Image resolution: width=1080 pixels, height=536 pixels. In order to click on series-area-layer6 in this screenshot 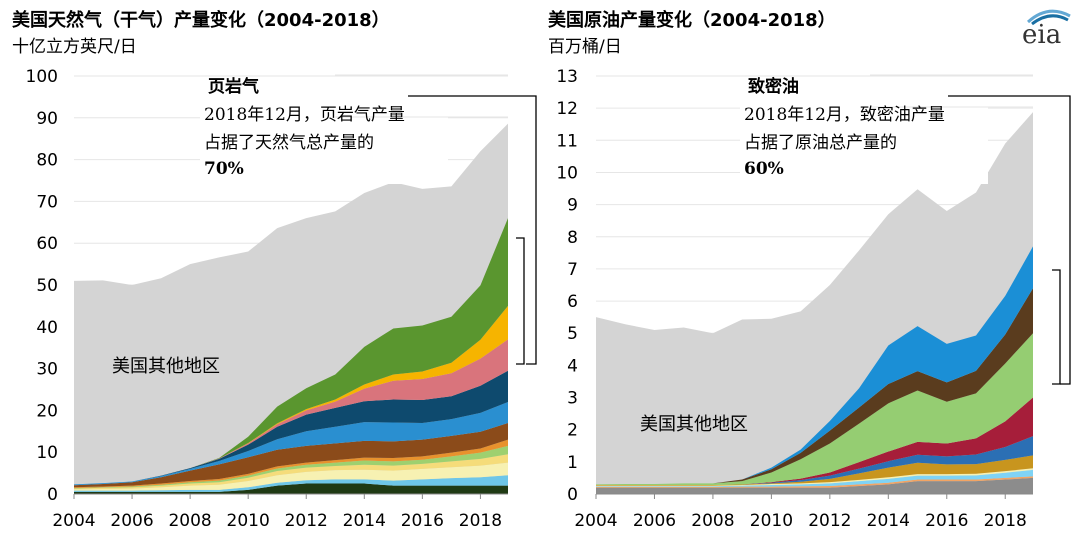, I will do `click(814, 460)`.